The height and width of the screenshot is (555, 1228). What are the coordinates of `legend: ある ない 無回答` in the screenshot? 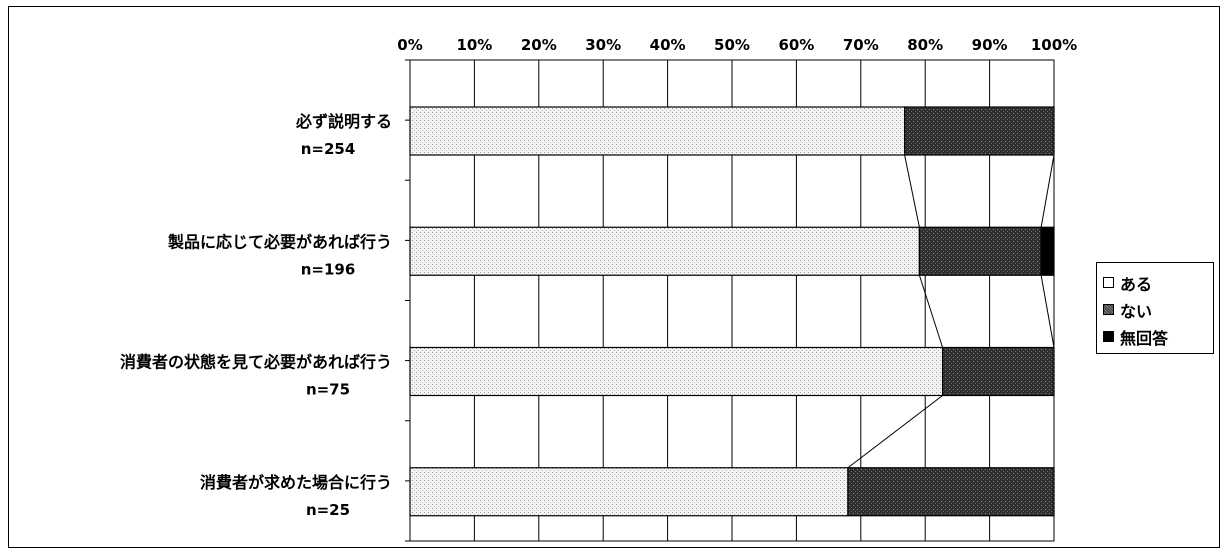 It's located at (1155, 308).